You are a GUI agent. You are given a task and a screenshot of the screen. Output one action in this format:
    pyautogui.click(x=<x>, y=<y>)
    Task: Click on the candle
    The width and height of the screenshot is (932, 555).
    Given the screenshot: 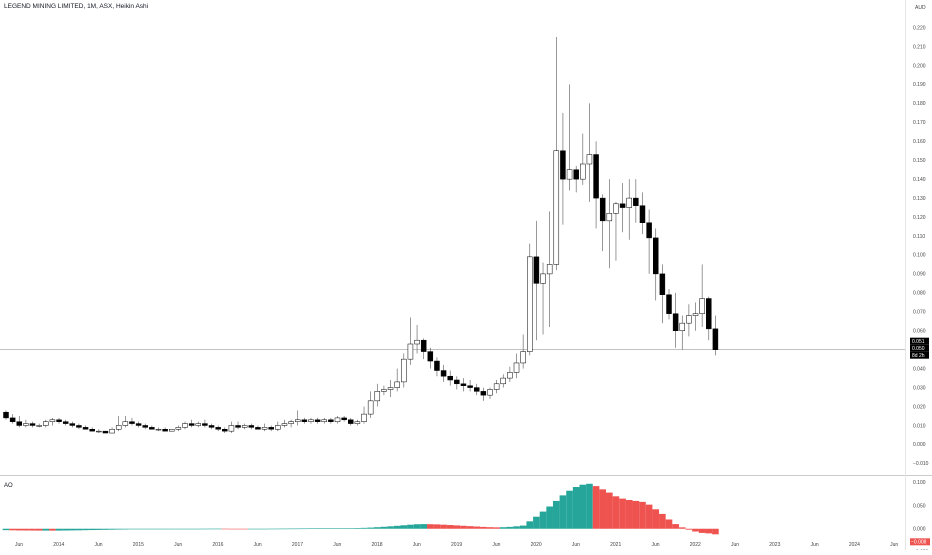 What is the action you would take?
    pyautogui.click(x=105, y=432)
    